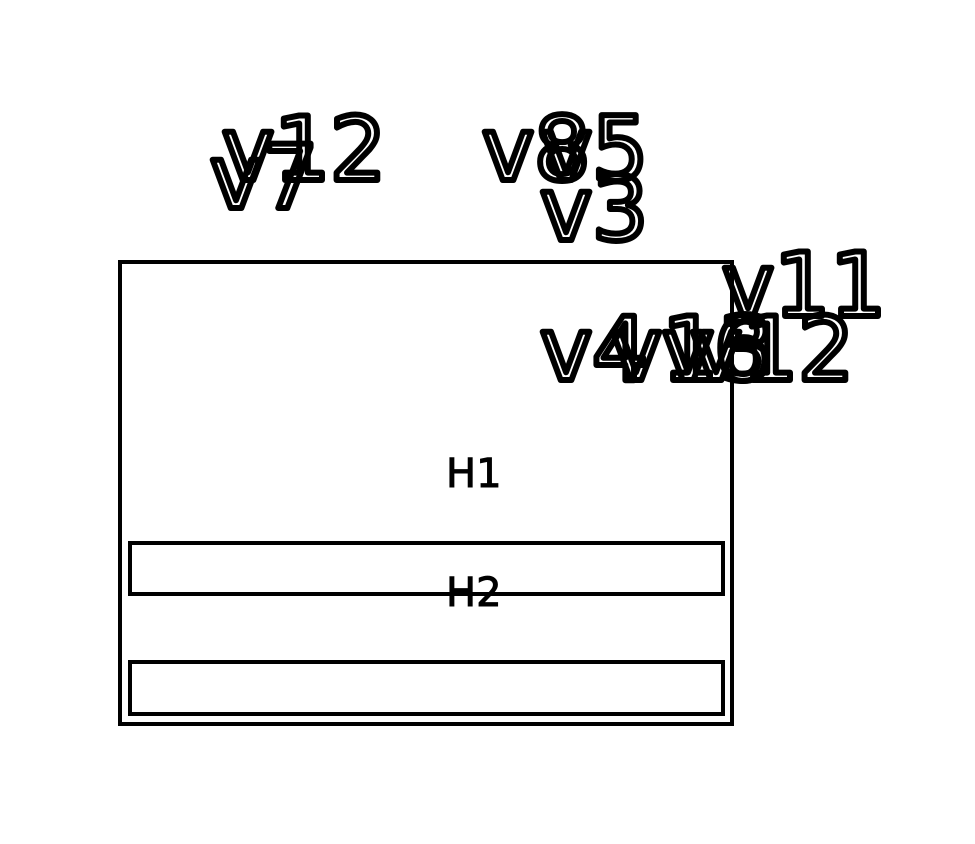  Describe the element at coordinates (264, 177) in the screenshot. I see `vertex-label-v7: v7` at that location.